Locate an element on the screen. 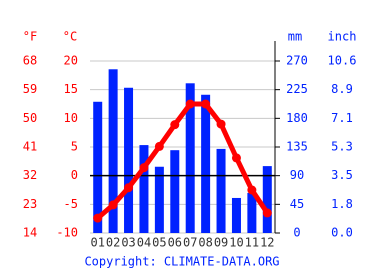 This screenshot has width=365, height=273. c-tick-label: -5 is located at coordinates (71, 204).